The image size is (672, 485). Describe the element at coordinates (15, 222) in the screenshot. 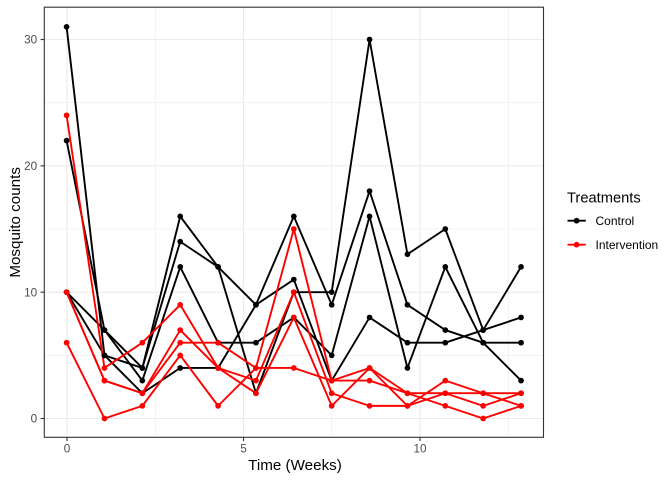

I see `svg-text: Mosquito counts` at that location.